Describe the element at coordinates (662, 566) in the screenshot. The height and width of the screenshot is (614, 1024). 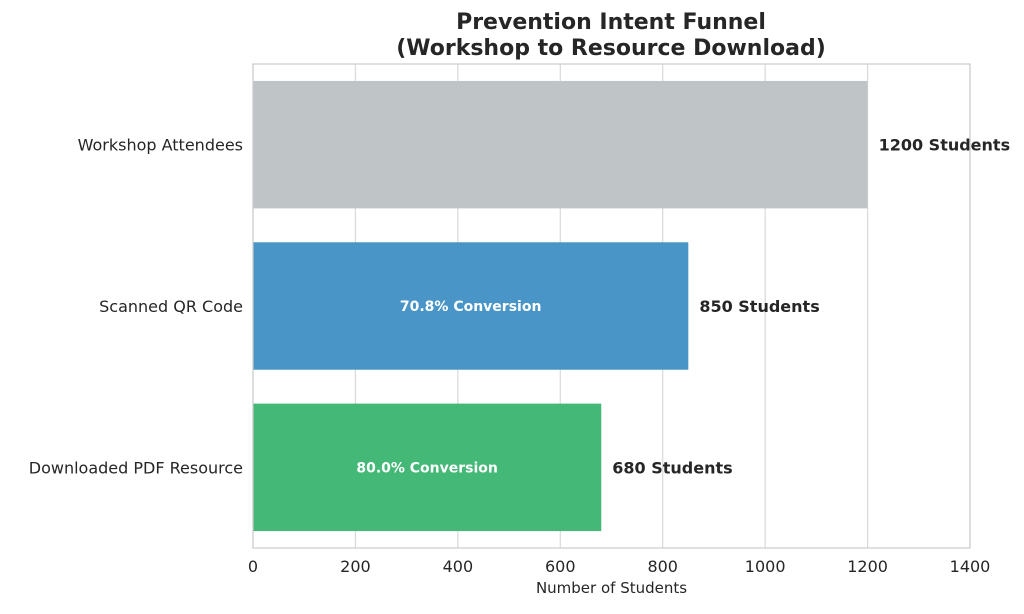
I see `x-tick-label: 800` at that location.